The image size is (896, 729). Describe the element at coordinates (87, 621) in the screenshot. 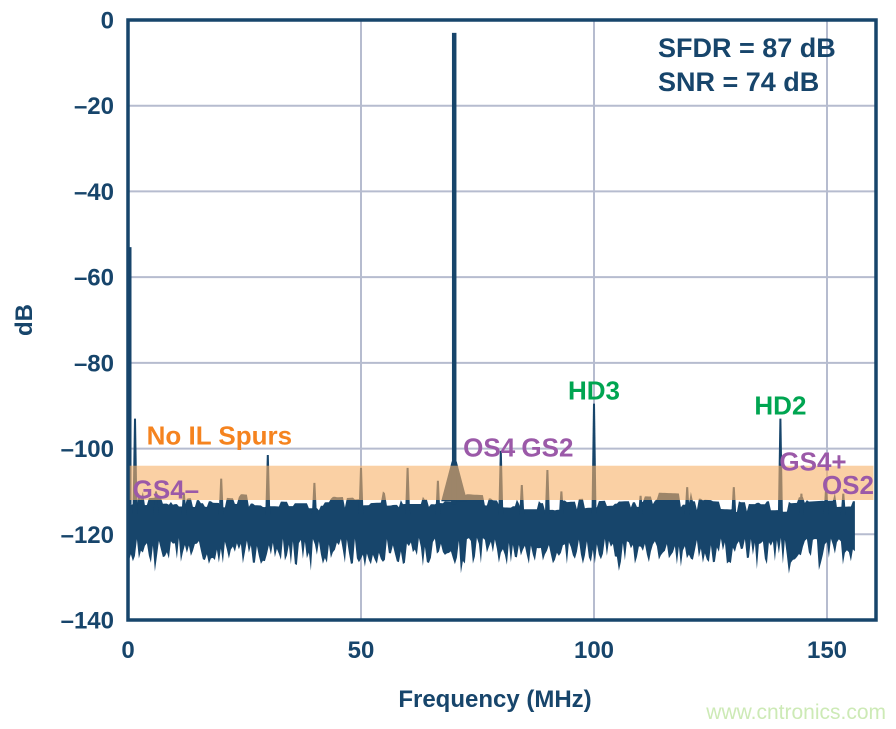

I see `y-tick-label: –140` at that location.